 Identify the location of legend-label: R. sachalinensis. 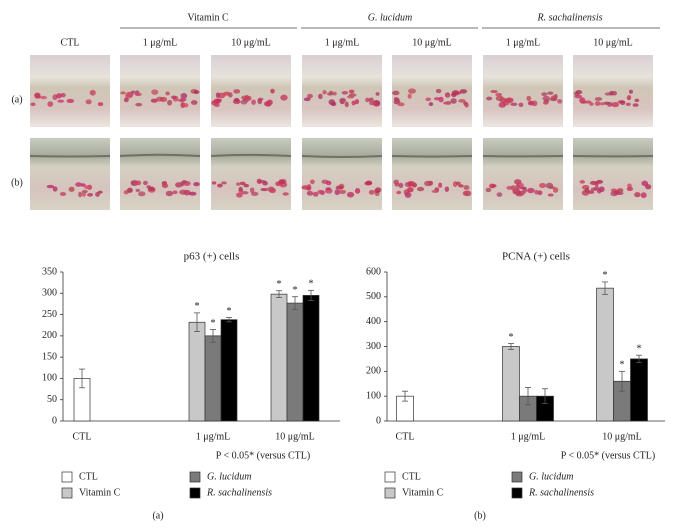
(239, 492).